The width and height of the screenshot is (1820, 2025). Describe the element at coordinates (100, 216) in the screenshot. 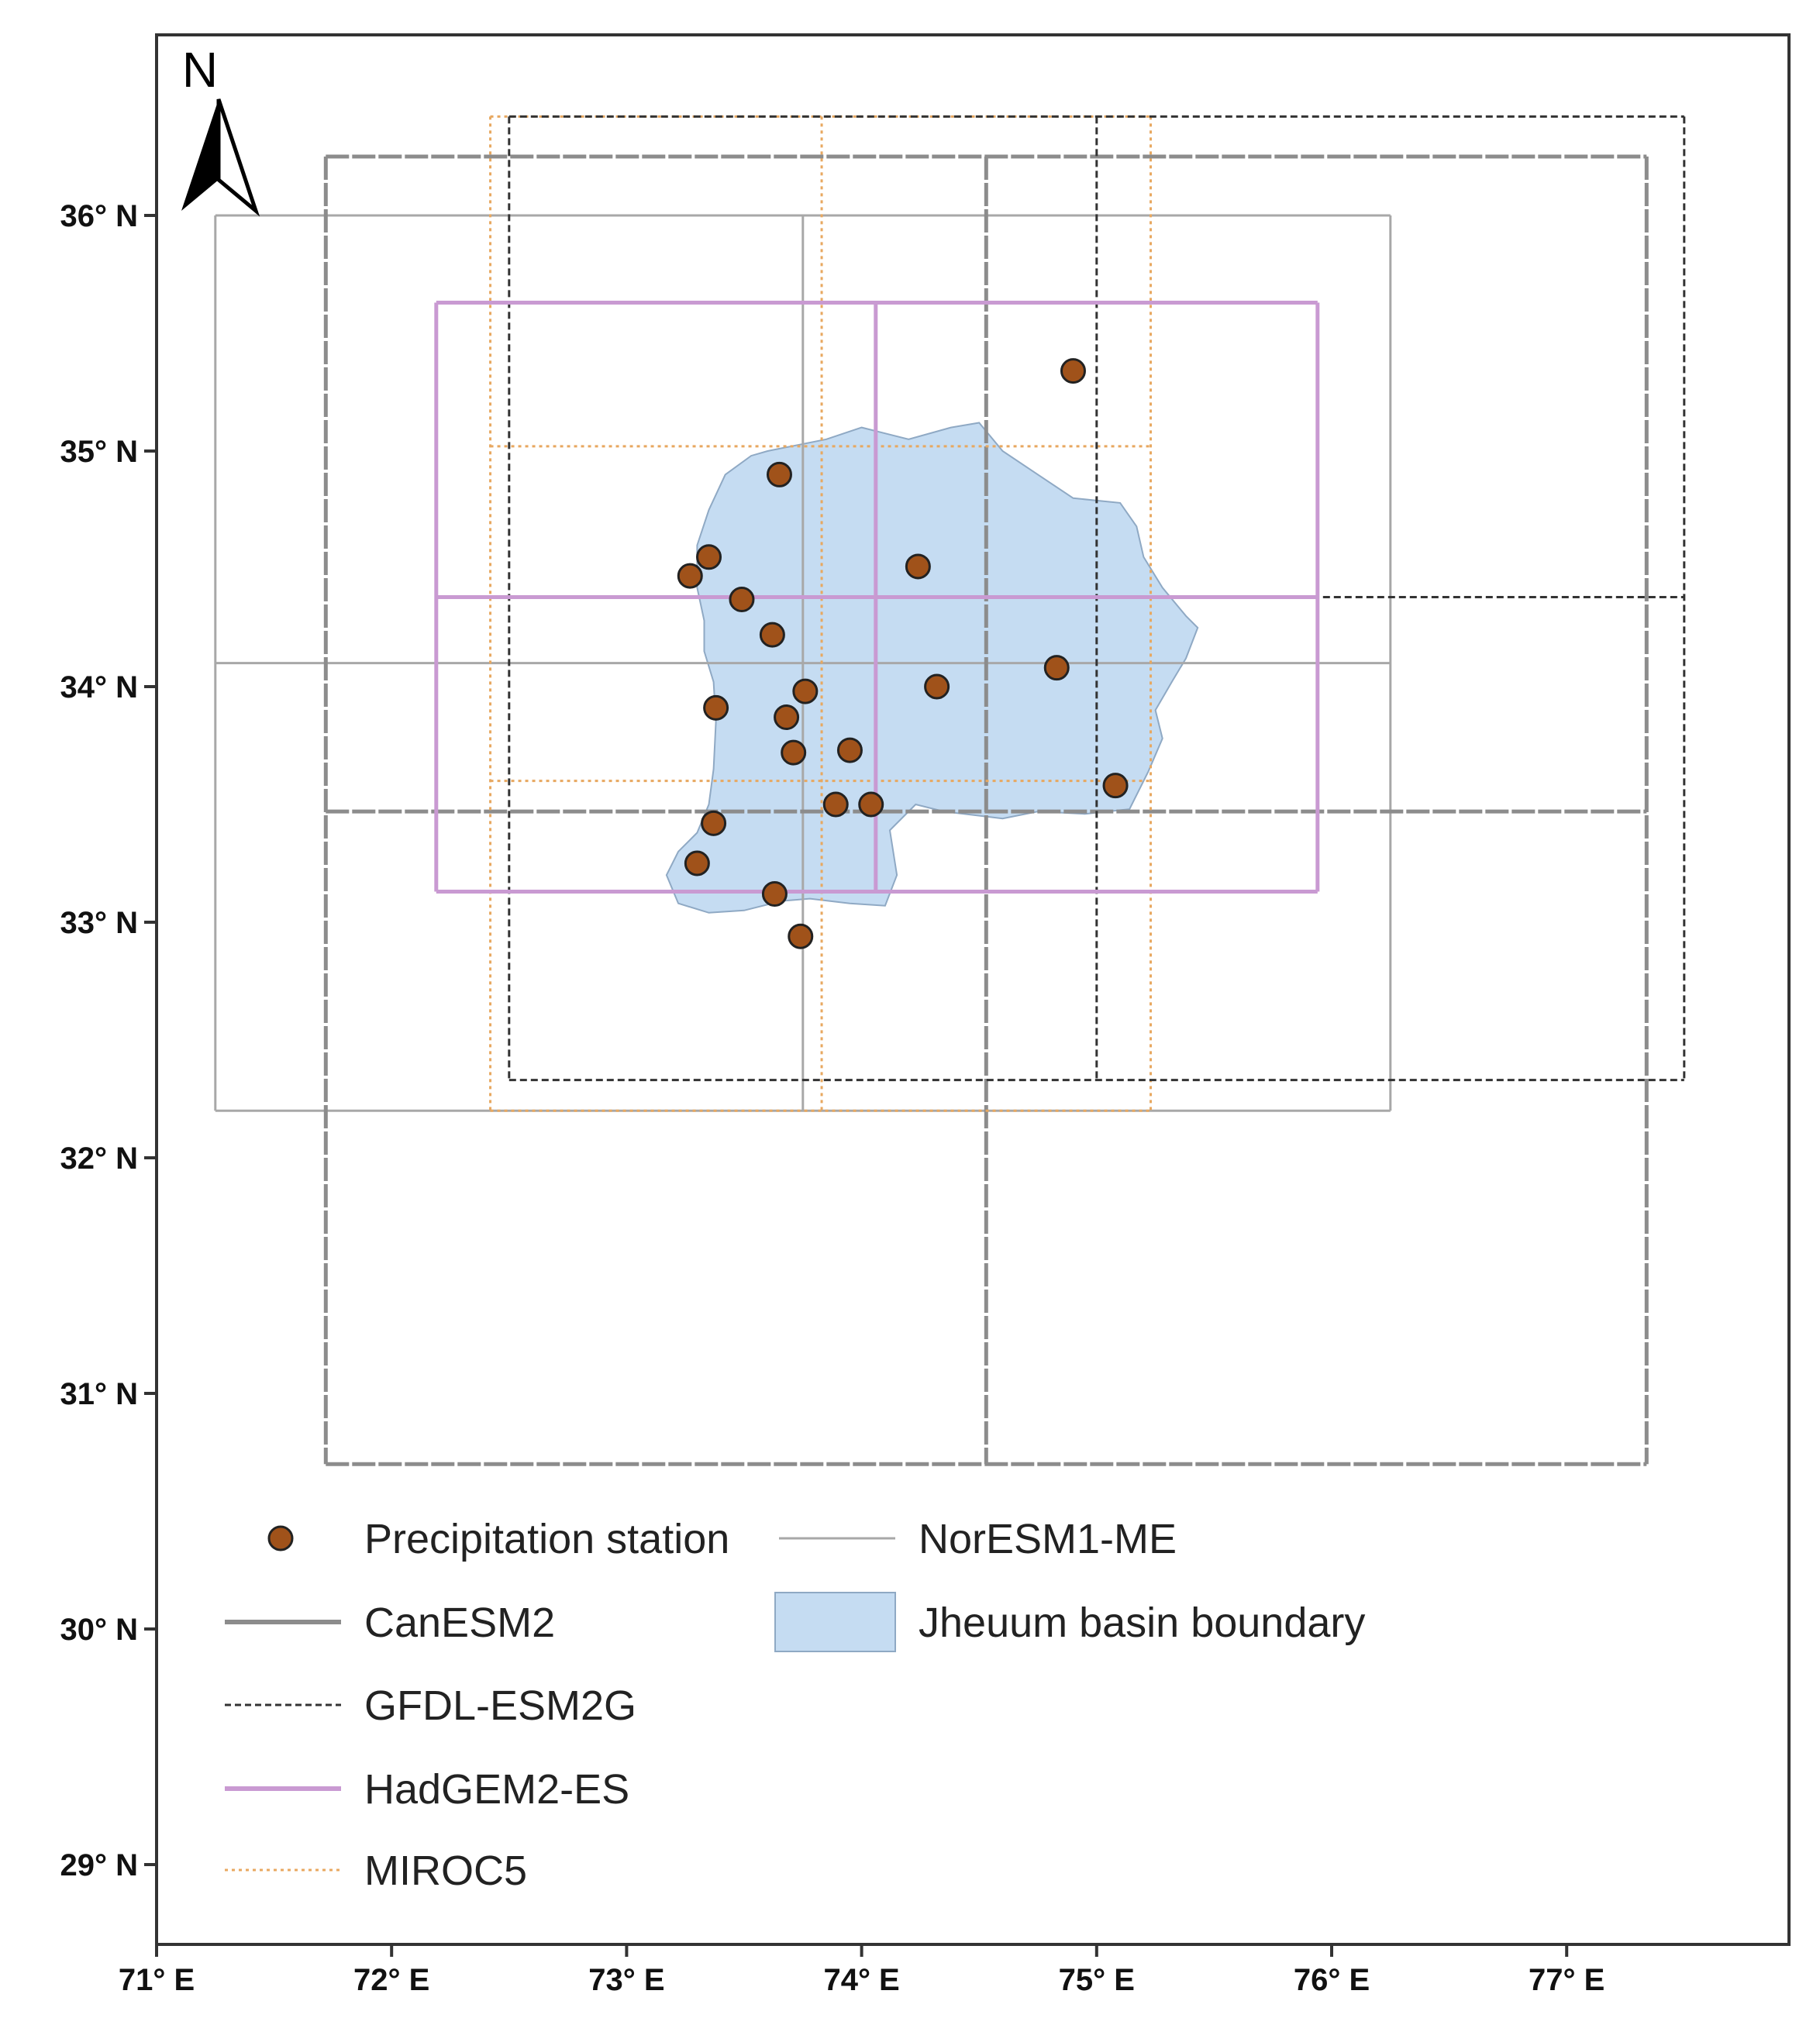

I see `lat-tick-label-7: 36° N` at that location.